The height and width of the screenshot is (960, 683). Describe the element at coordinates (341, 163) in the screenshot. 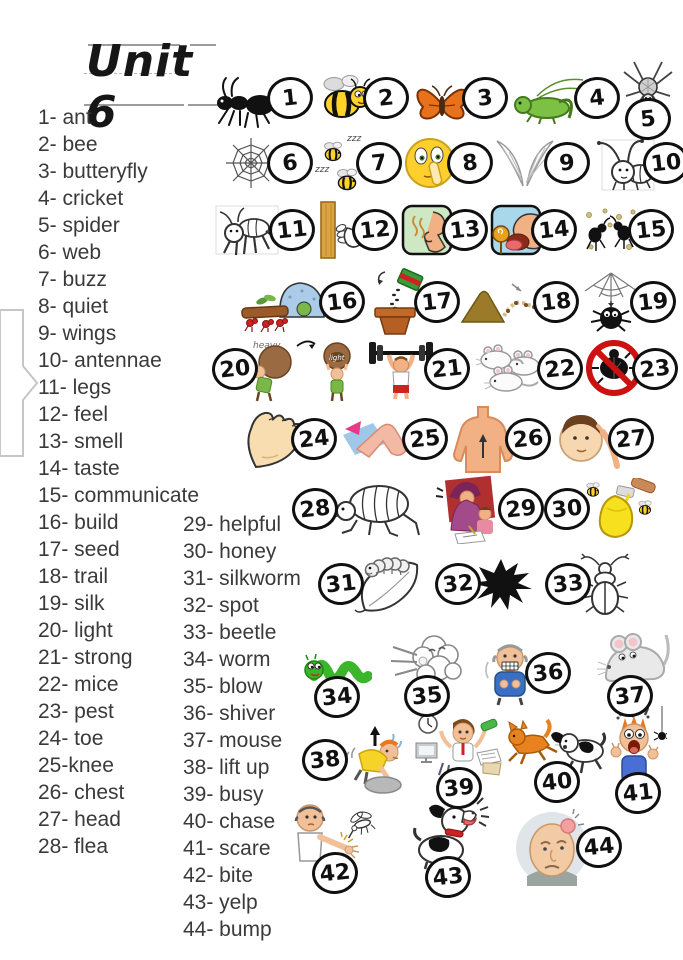

I see `buzzing-bees-icon: zzz zzz` at that location.